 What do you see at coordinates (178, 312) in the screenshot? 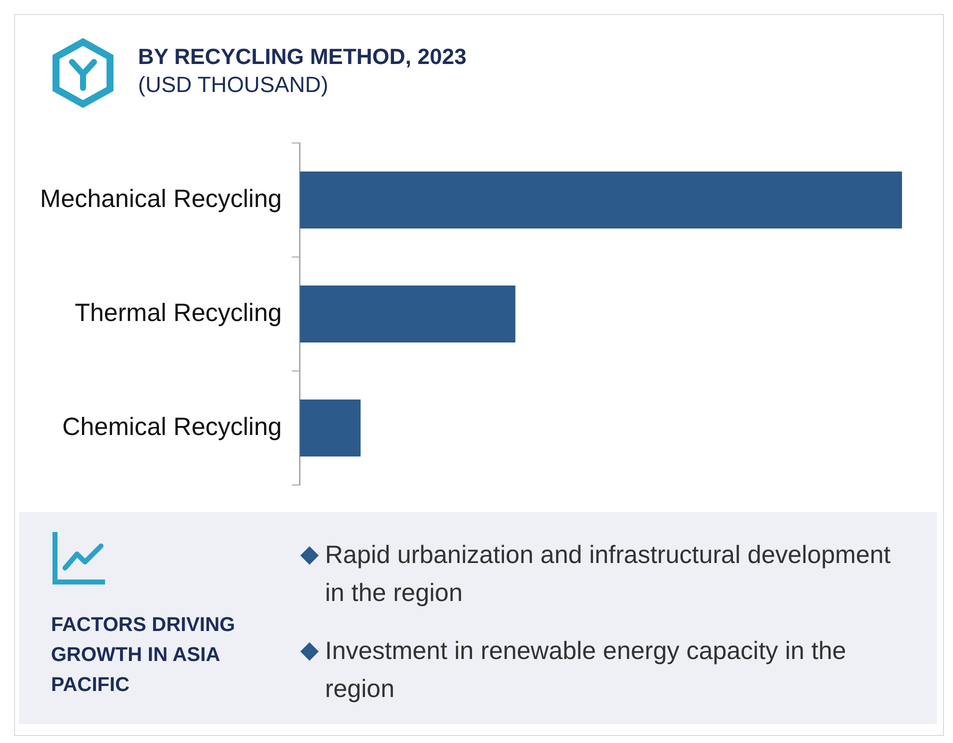
I see `y-tick-label: Thermal Recycling` at bounding box center [178, 312].